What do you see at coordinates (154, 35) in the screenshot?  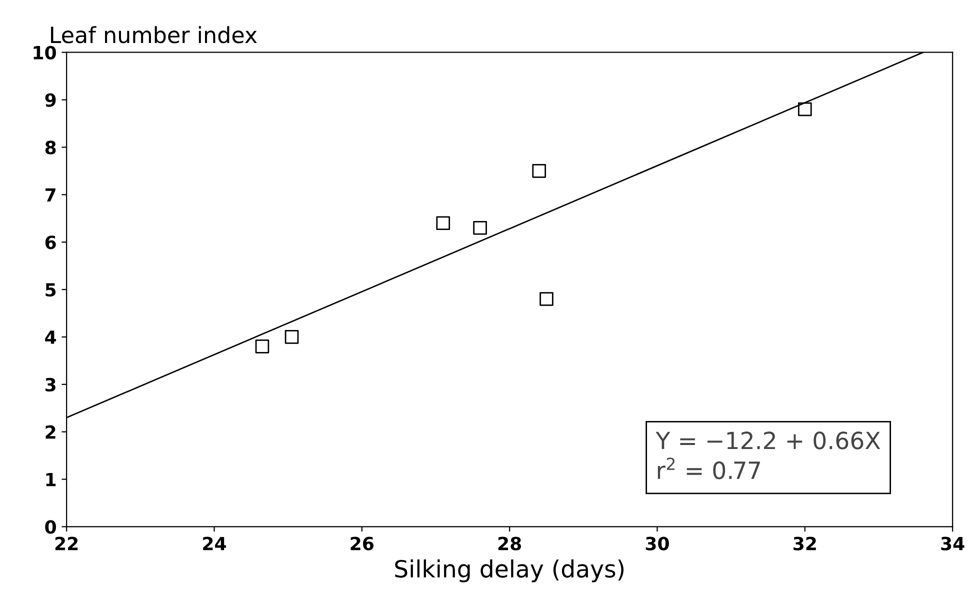 I see `y-axis-title: Leaf number index` at bounding box center [154, 35].